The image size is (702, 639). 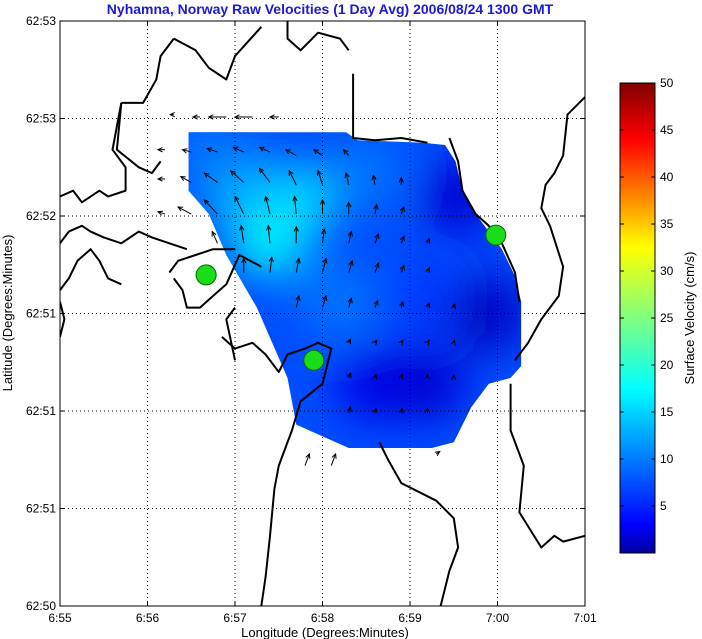 I want to click on colorbar-tick-label: 35, so click(x=667, y=224).